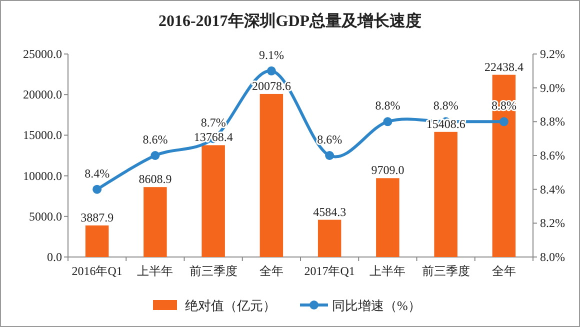 The image size is (580, 327). What do you see at coordinates (552, 155) in the screenshot?
I see `y2-tick-label: 8.6%` at bounding box center [552, 155].